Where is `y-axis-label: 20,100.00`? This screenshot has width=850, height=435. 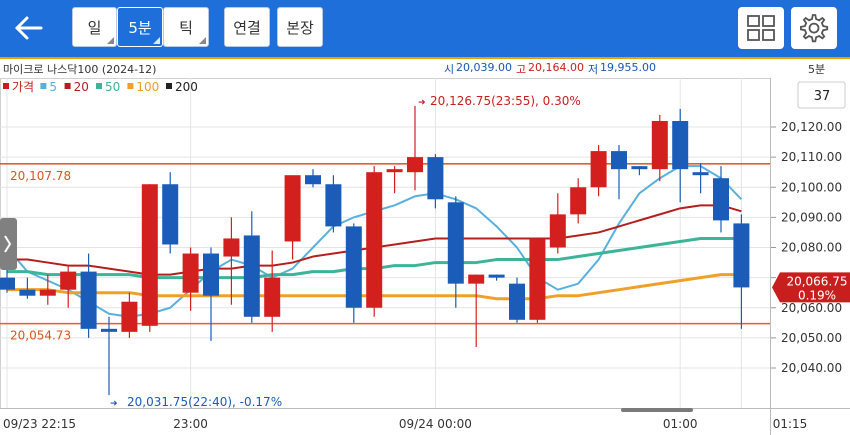 y-axis-label: 20,100.00 is located at coordinates (811, 187).